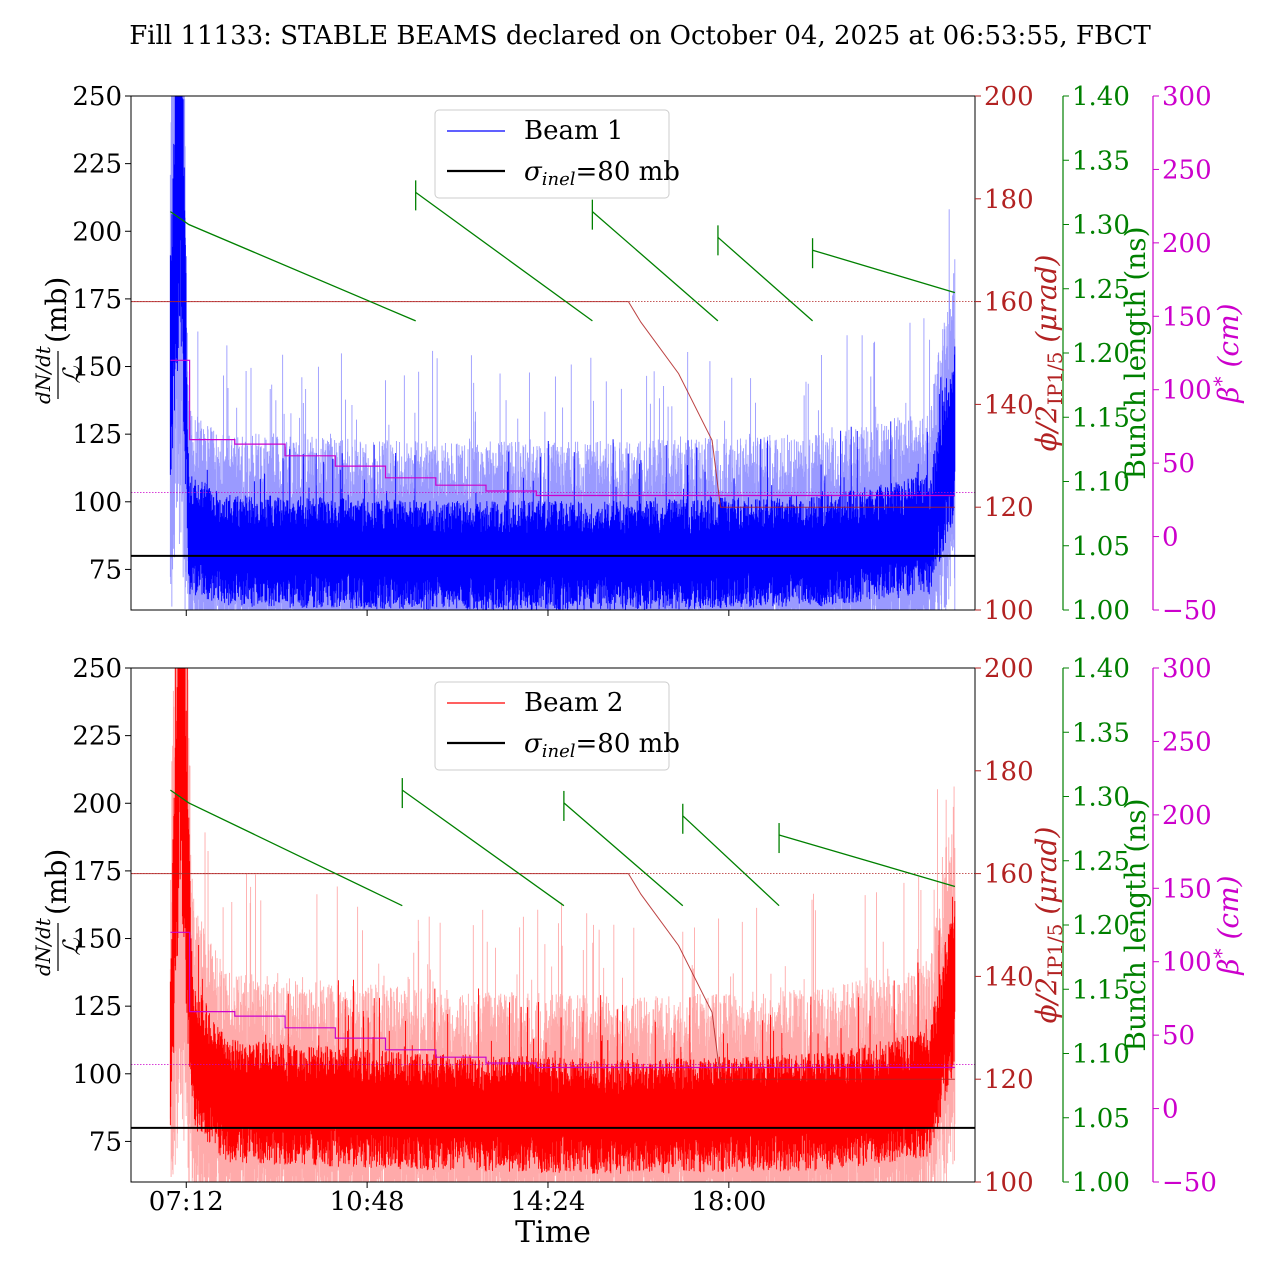  Describe the element at coordinates (72, 947) in the screenshot. I see `left-axis-label-denominator: ℒ` at that location.